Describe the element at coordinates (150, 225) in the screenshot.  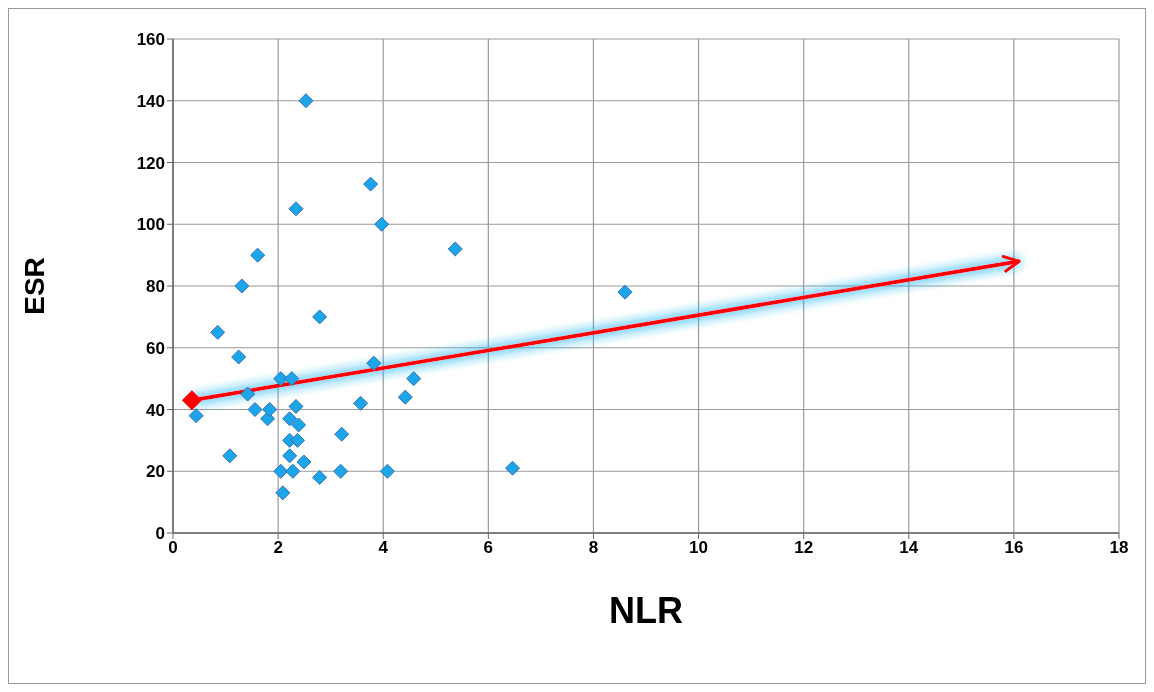
I see `y-tick-label: 100` at that location.